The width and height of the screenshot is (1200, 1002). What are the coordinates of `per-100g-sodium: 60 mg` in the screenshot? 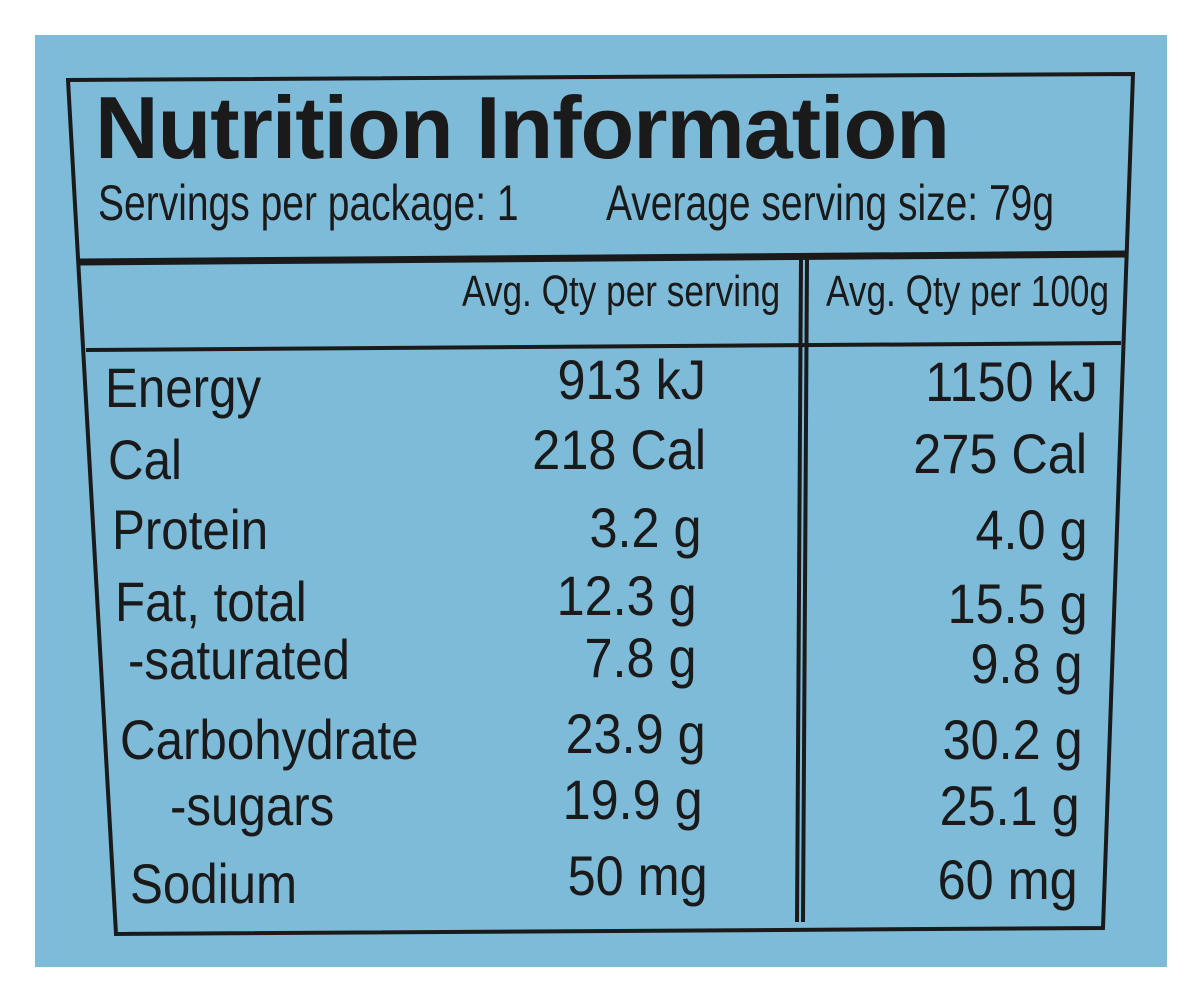 It's located at (1007, 879).